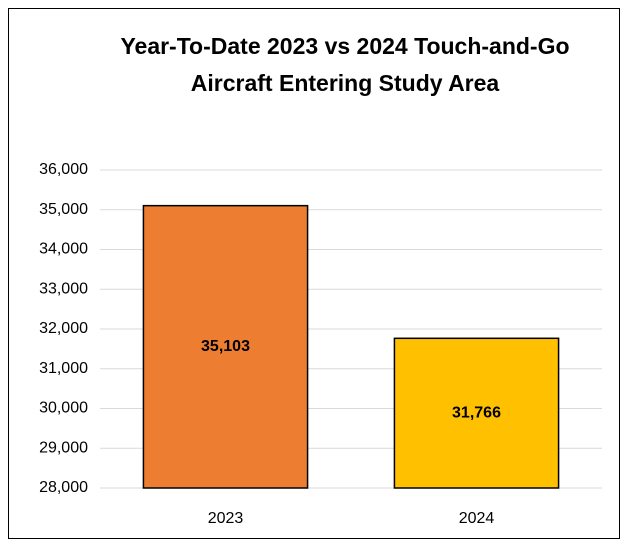  What do you see at coordinates (477, 518) in the screenshot?
I see `x-tick-label: 2024` at bounding box center [477, 518].